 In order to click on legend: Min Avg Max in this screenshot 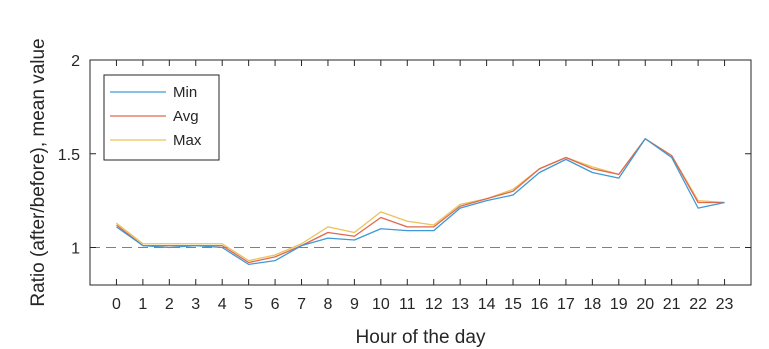, I will do `click(161, 117)`.